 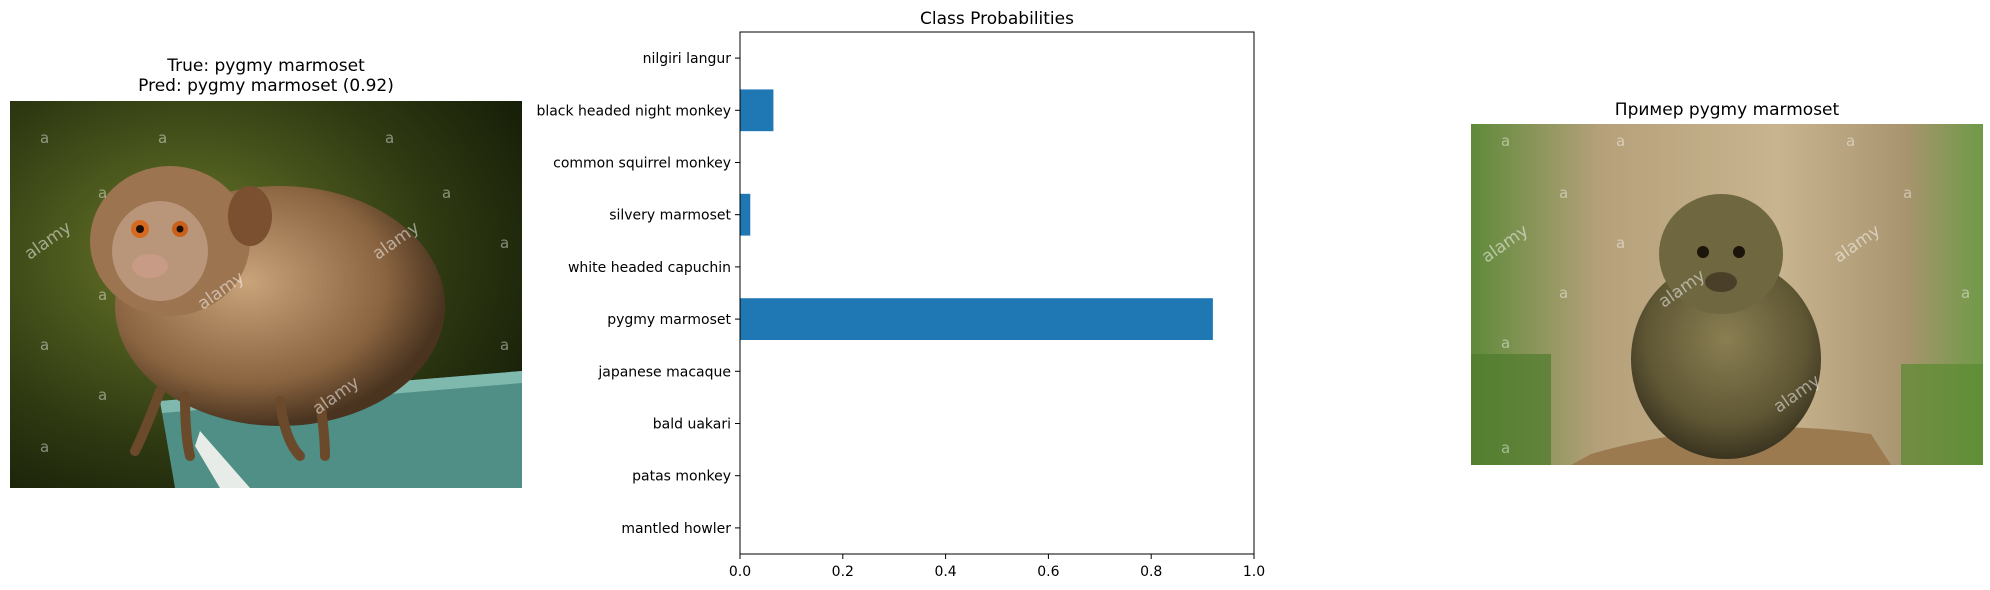 I want to click on bar-black-headed-night-monkey, so click(x=757, y=110).